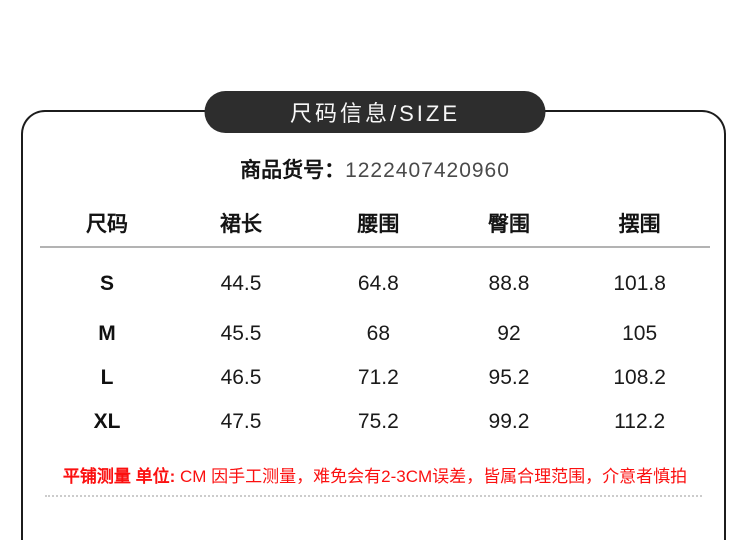  What do you see at coordinates (509, 224) in the screenshot?
I see `column-header-hip: 臀围` at bounding box center [509, 224].